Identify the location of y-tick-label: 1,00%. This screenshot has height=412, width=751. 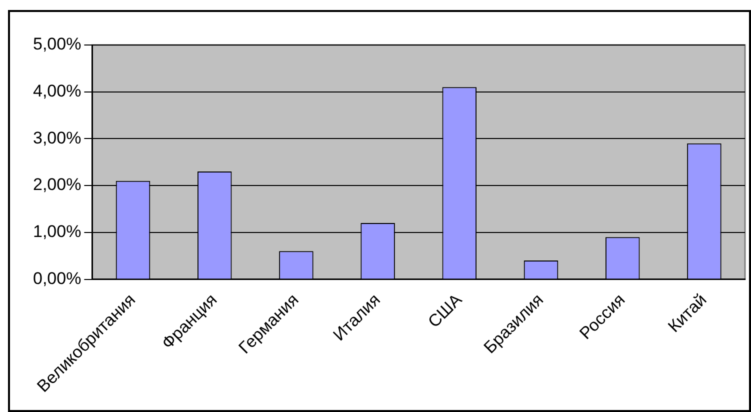
(57, 232).